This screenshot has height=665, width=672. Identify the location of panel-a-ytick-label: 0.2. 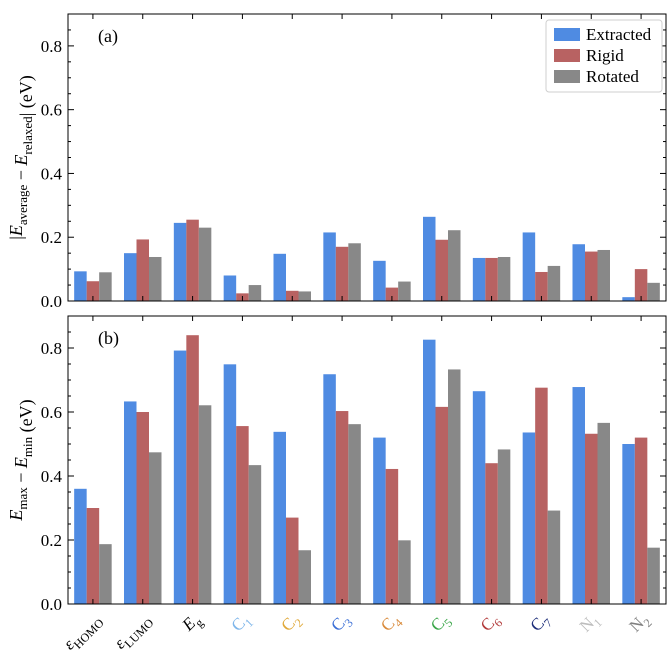
(51, 237).